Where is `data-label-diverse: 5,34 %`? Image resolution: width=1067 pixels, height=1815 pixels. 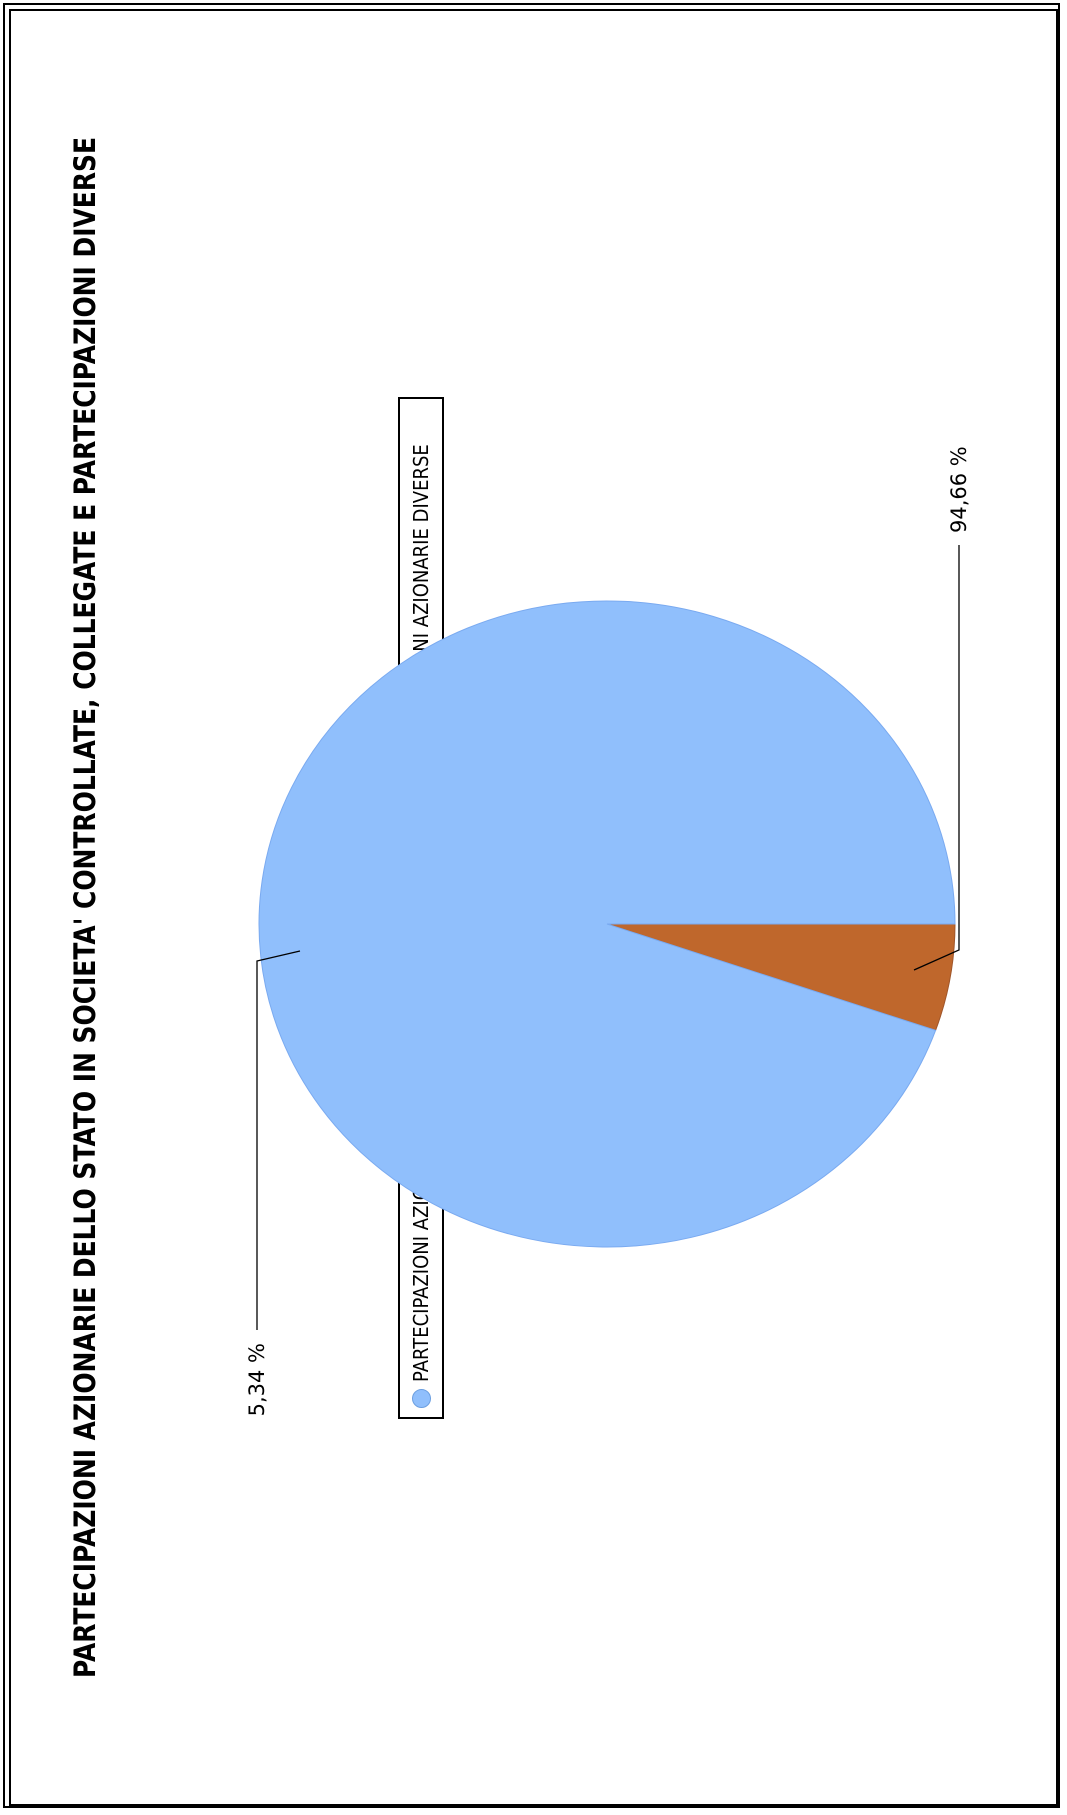 data-label-diverse: 5,34 % is located at coordinates (257, 1379).